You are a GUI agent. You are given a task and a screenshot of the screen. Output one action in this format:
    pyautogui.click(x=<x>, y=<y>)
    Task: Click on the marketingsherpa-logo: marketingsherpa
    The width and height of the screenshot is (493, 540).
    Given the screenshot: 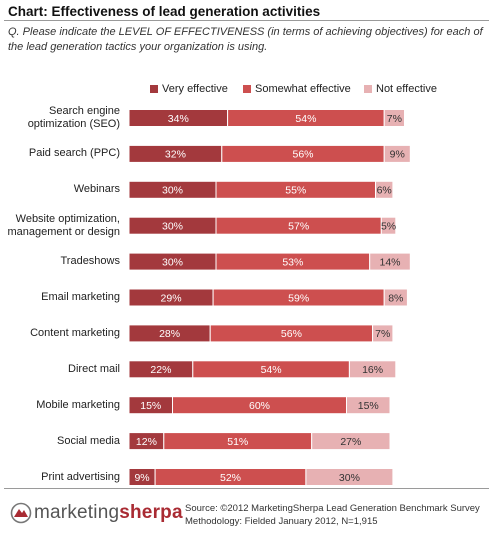 What is the action you would take?
    pyautogui.click(x=96, y=513)
    